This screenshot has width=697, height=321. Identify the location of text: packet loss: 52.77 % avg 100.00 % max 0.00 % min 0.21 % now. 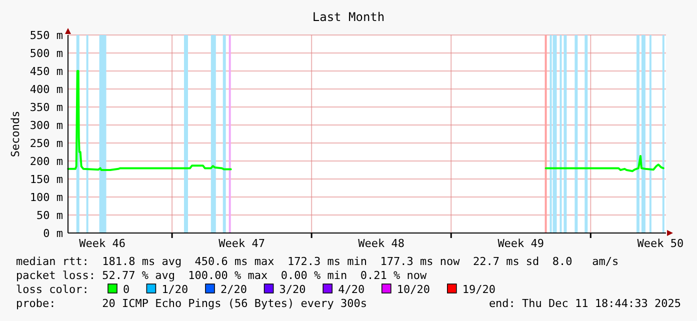
(221, 275).